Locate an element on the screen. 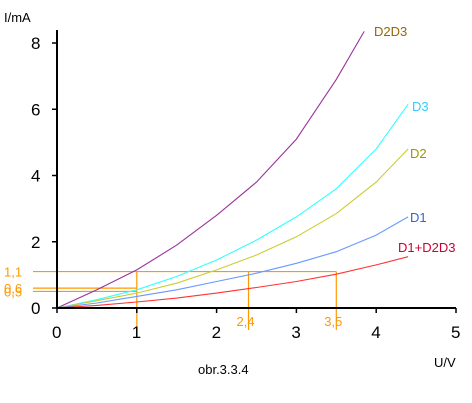 This screenshot has height=403, width=472. x-tick-label-2: 2 is located at coordinates (216, 332).